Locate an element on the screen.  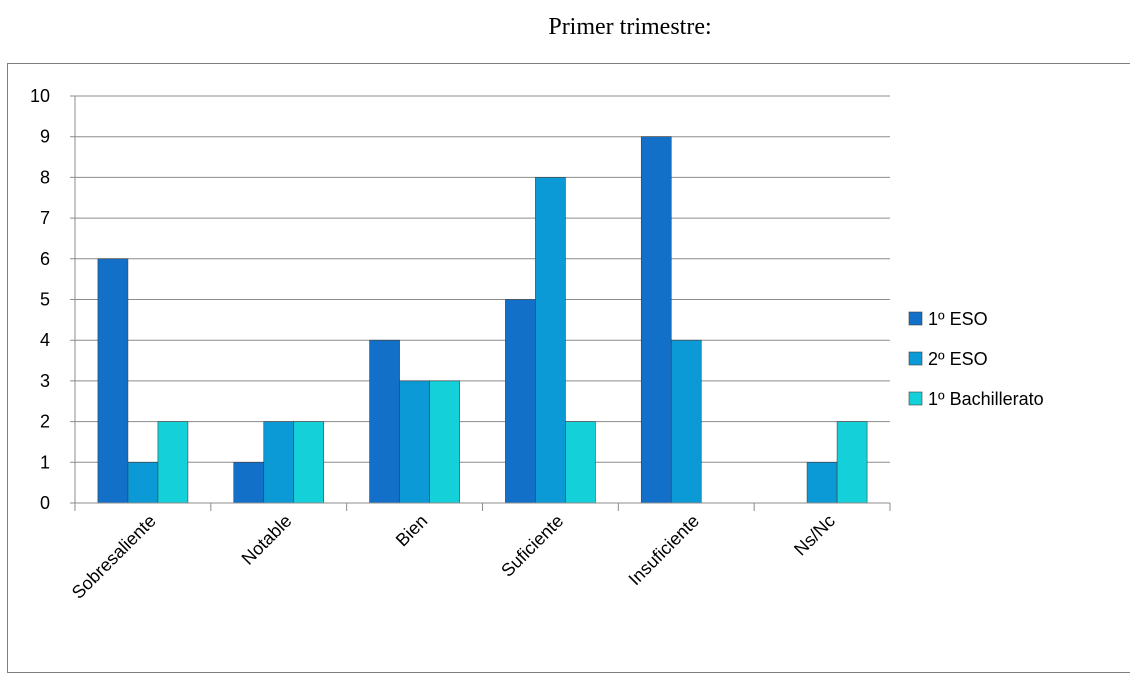
y-tick-label: 7 is located at coordinates (45, 218).